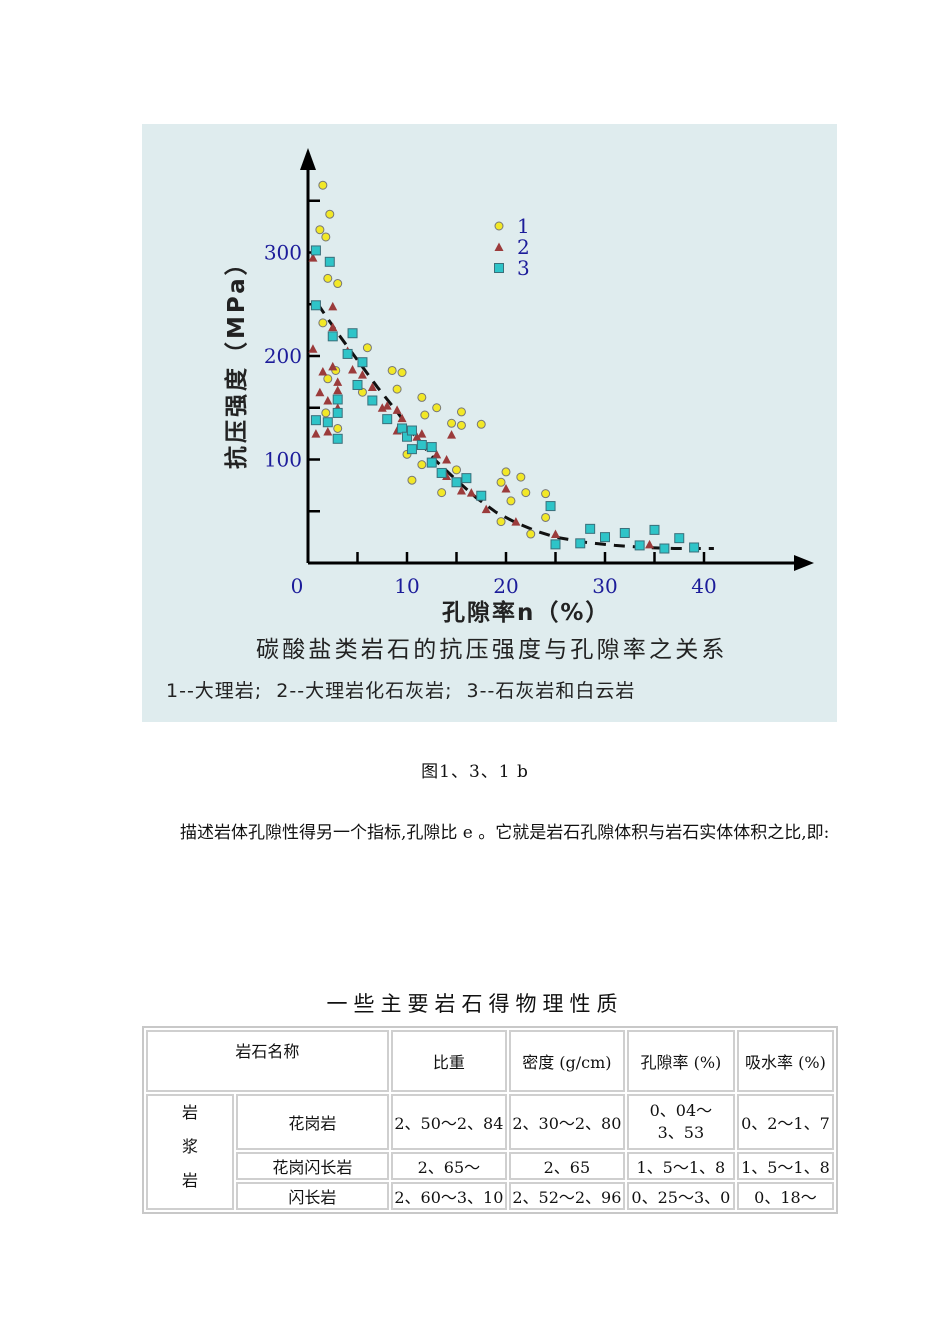 The height and width of the screenshot is (1344, 950). Describe the element at coordinates (312, 1122) in the screenshot. I see `rock-name: 花岗岩` at that location.